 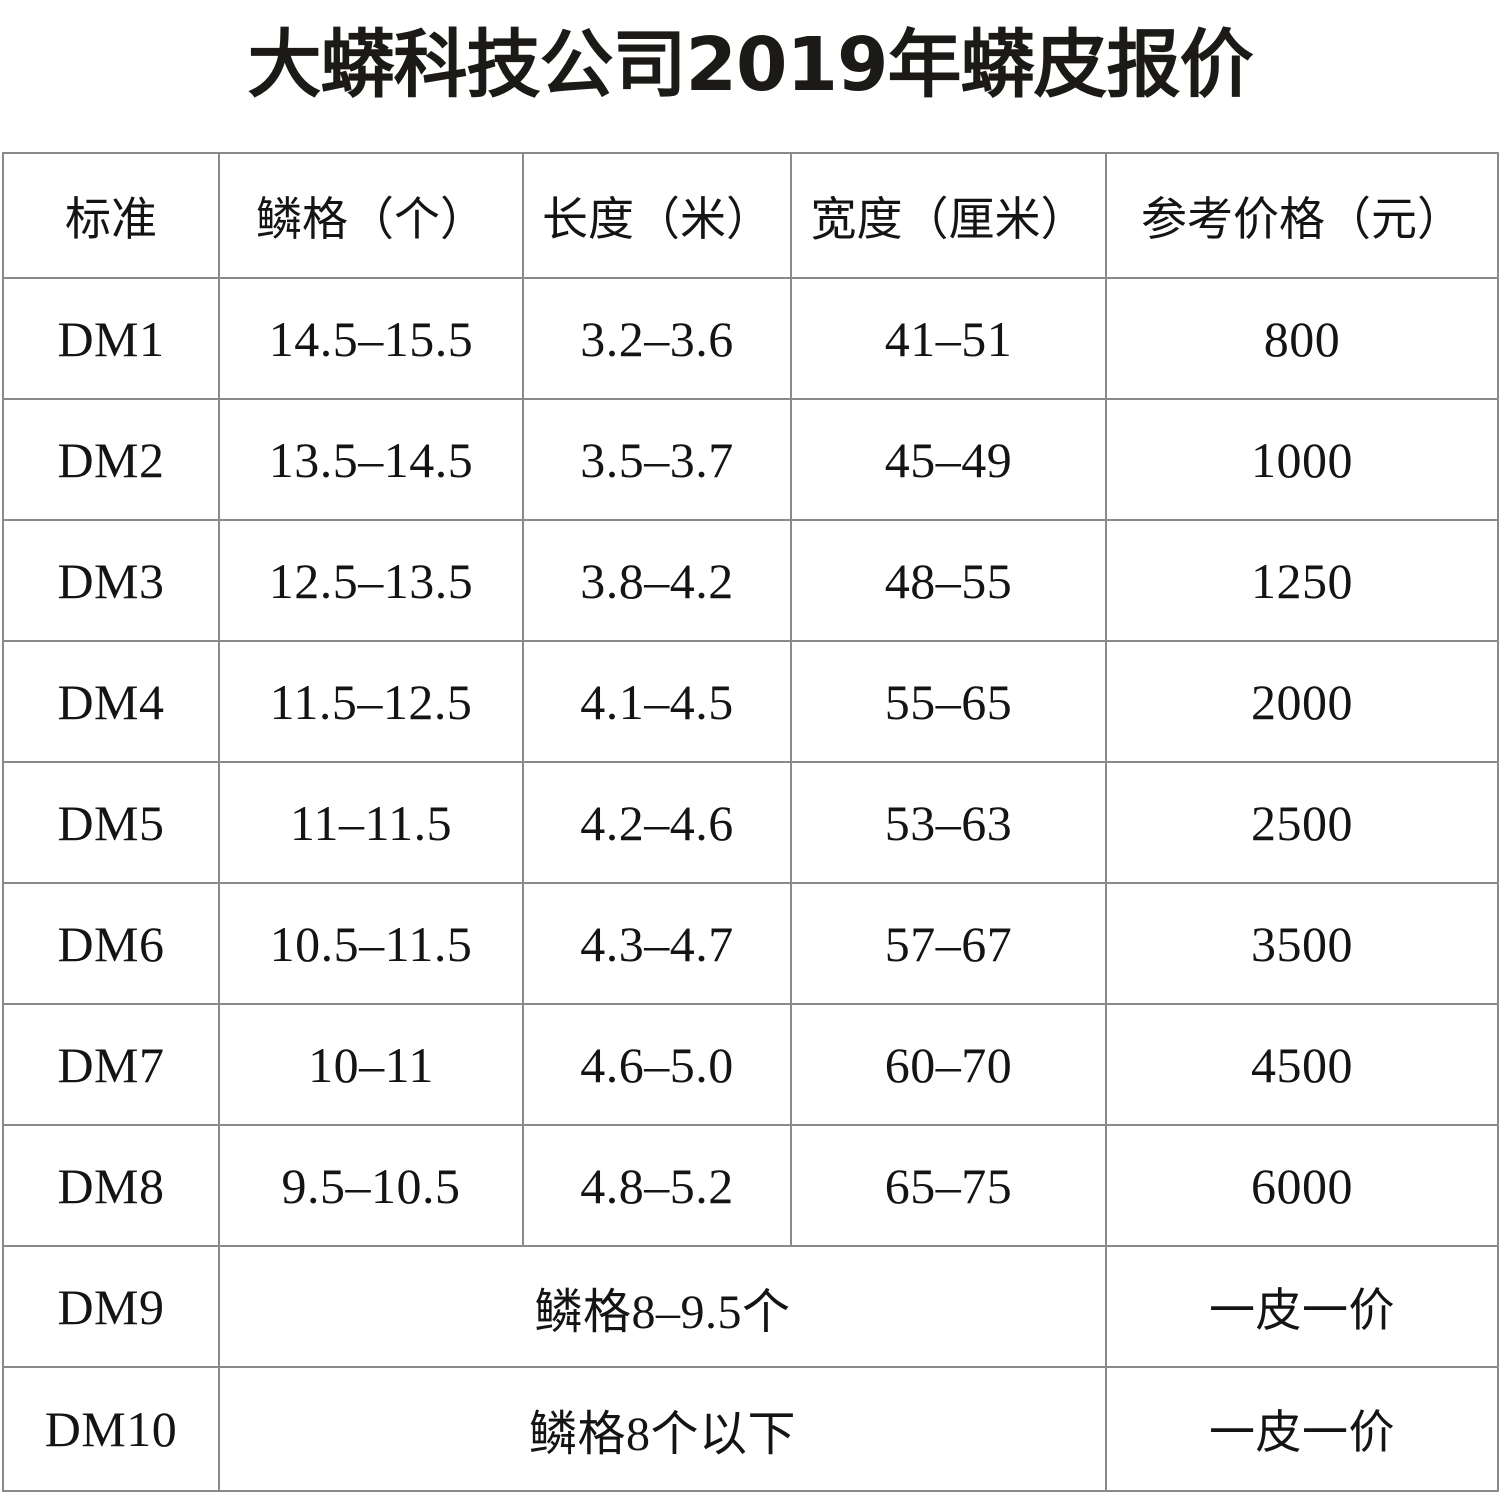 What do you see at coordinates (1302, 215) in the screenshot?
I see `column-header-price: 参考价格（元）` at bounding box center [1302, 215].